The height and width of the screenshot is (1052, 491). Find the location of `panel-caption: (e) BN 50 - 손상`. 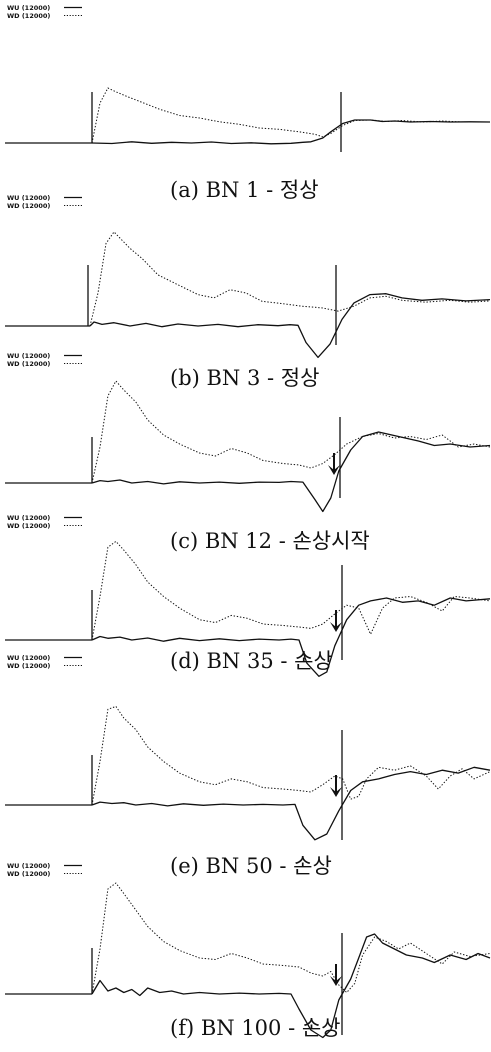

panel-caption: (e) BN 50 - 손상 is located at coordinates (251, 866).